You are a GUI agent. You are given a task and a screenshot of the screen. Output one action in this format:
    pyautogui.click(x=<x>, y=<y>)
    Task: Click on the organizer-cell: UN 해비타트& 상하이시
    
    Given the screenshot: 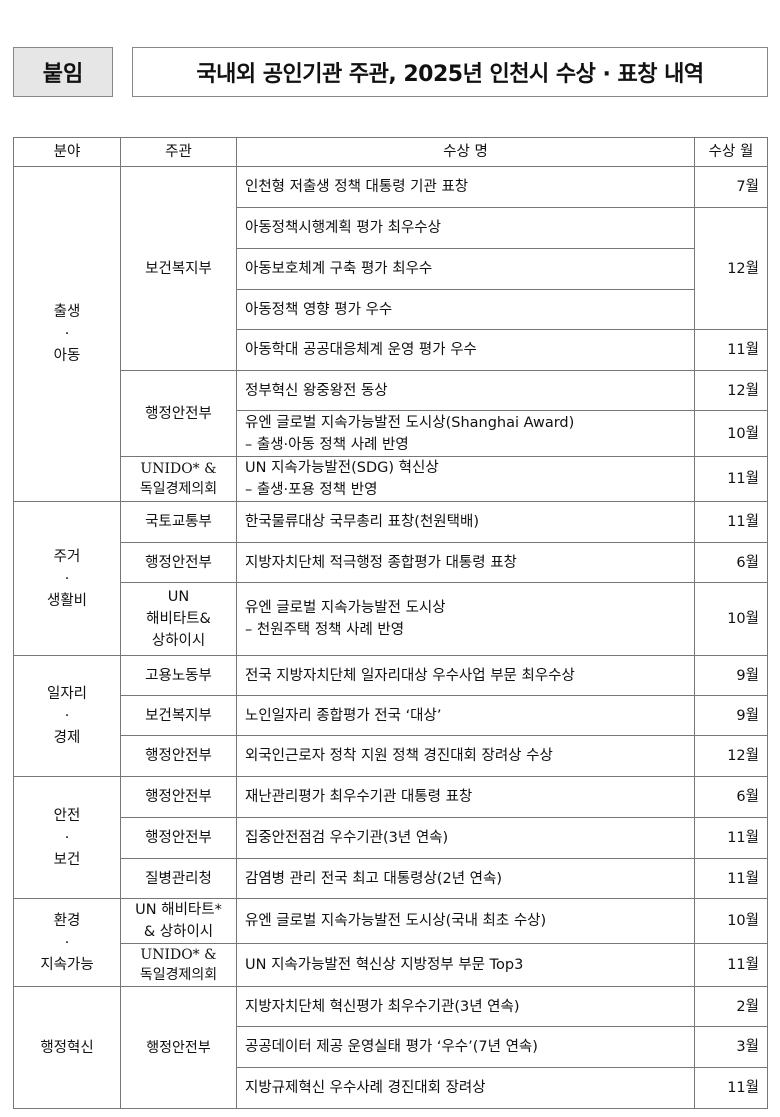 What is the action you would take?
    pyautogui.click(x=178, y=619)
    